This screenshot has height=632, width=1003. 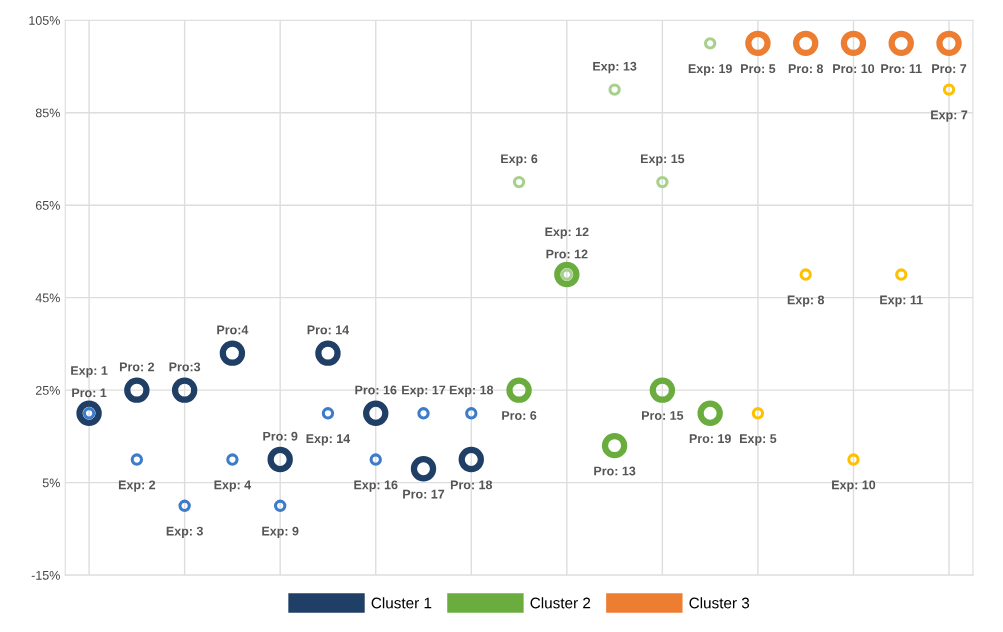 I want to click on annotation: Exp: 15, so click(x=662, y=160).